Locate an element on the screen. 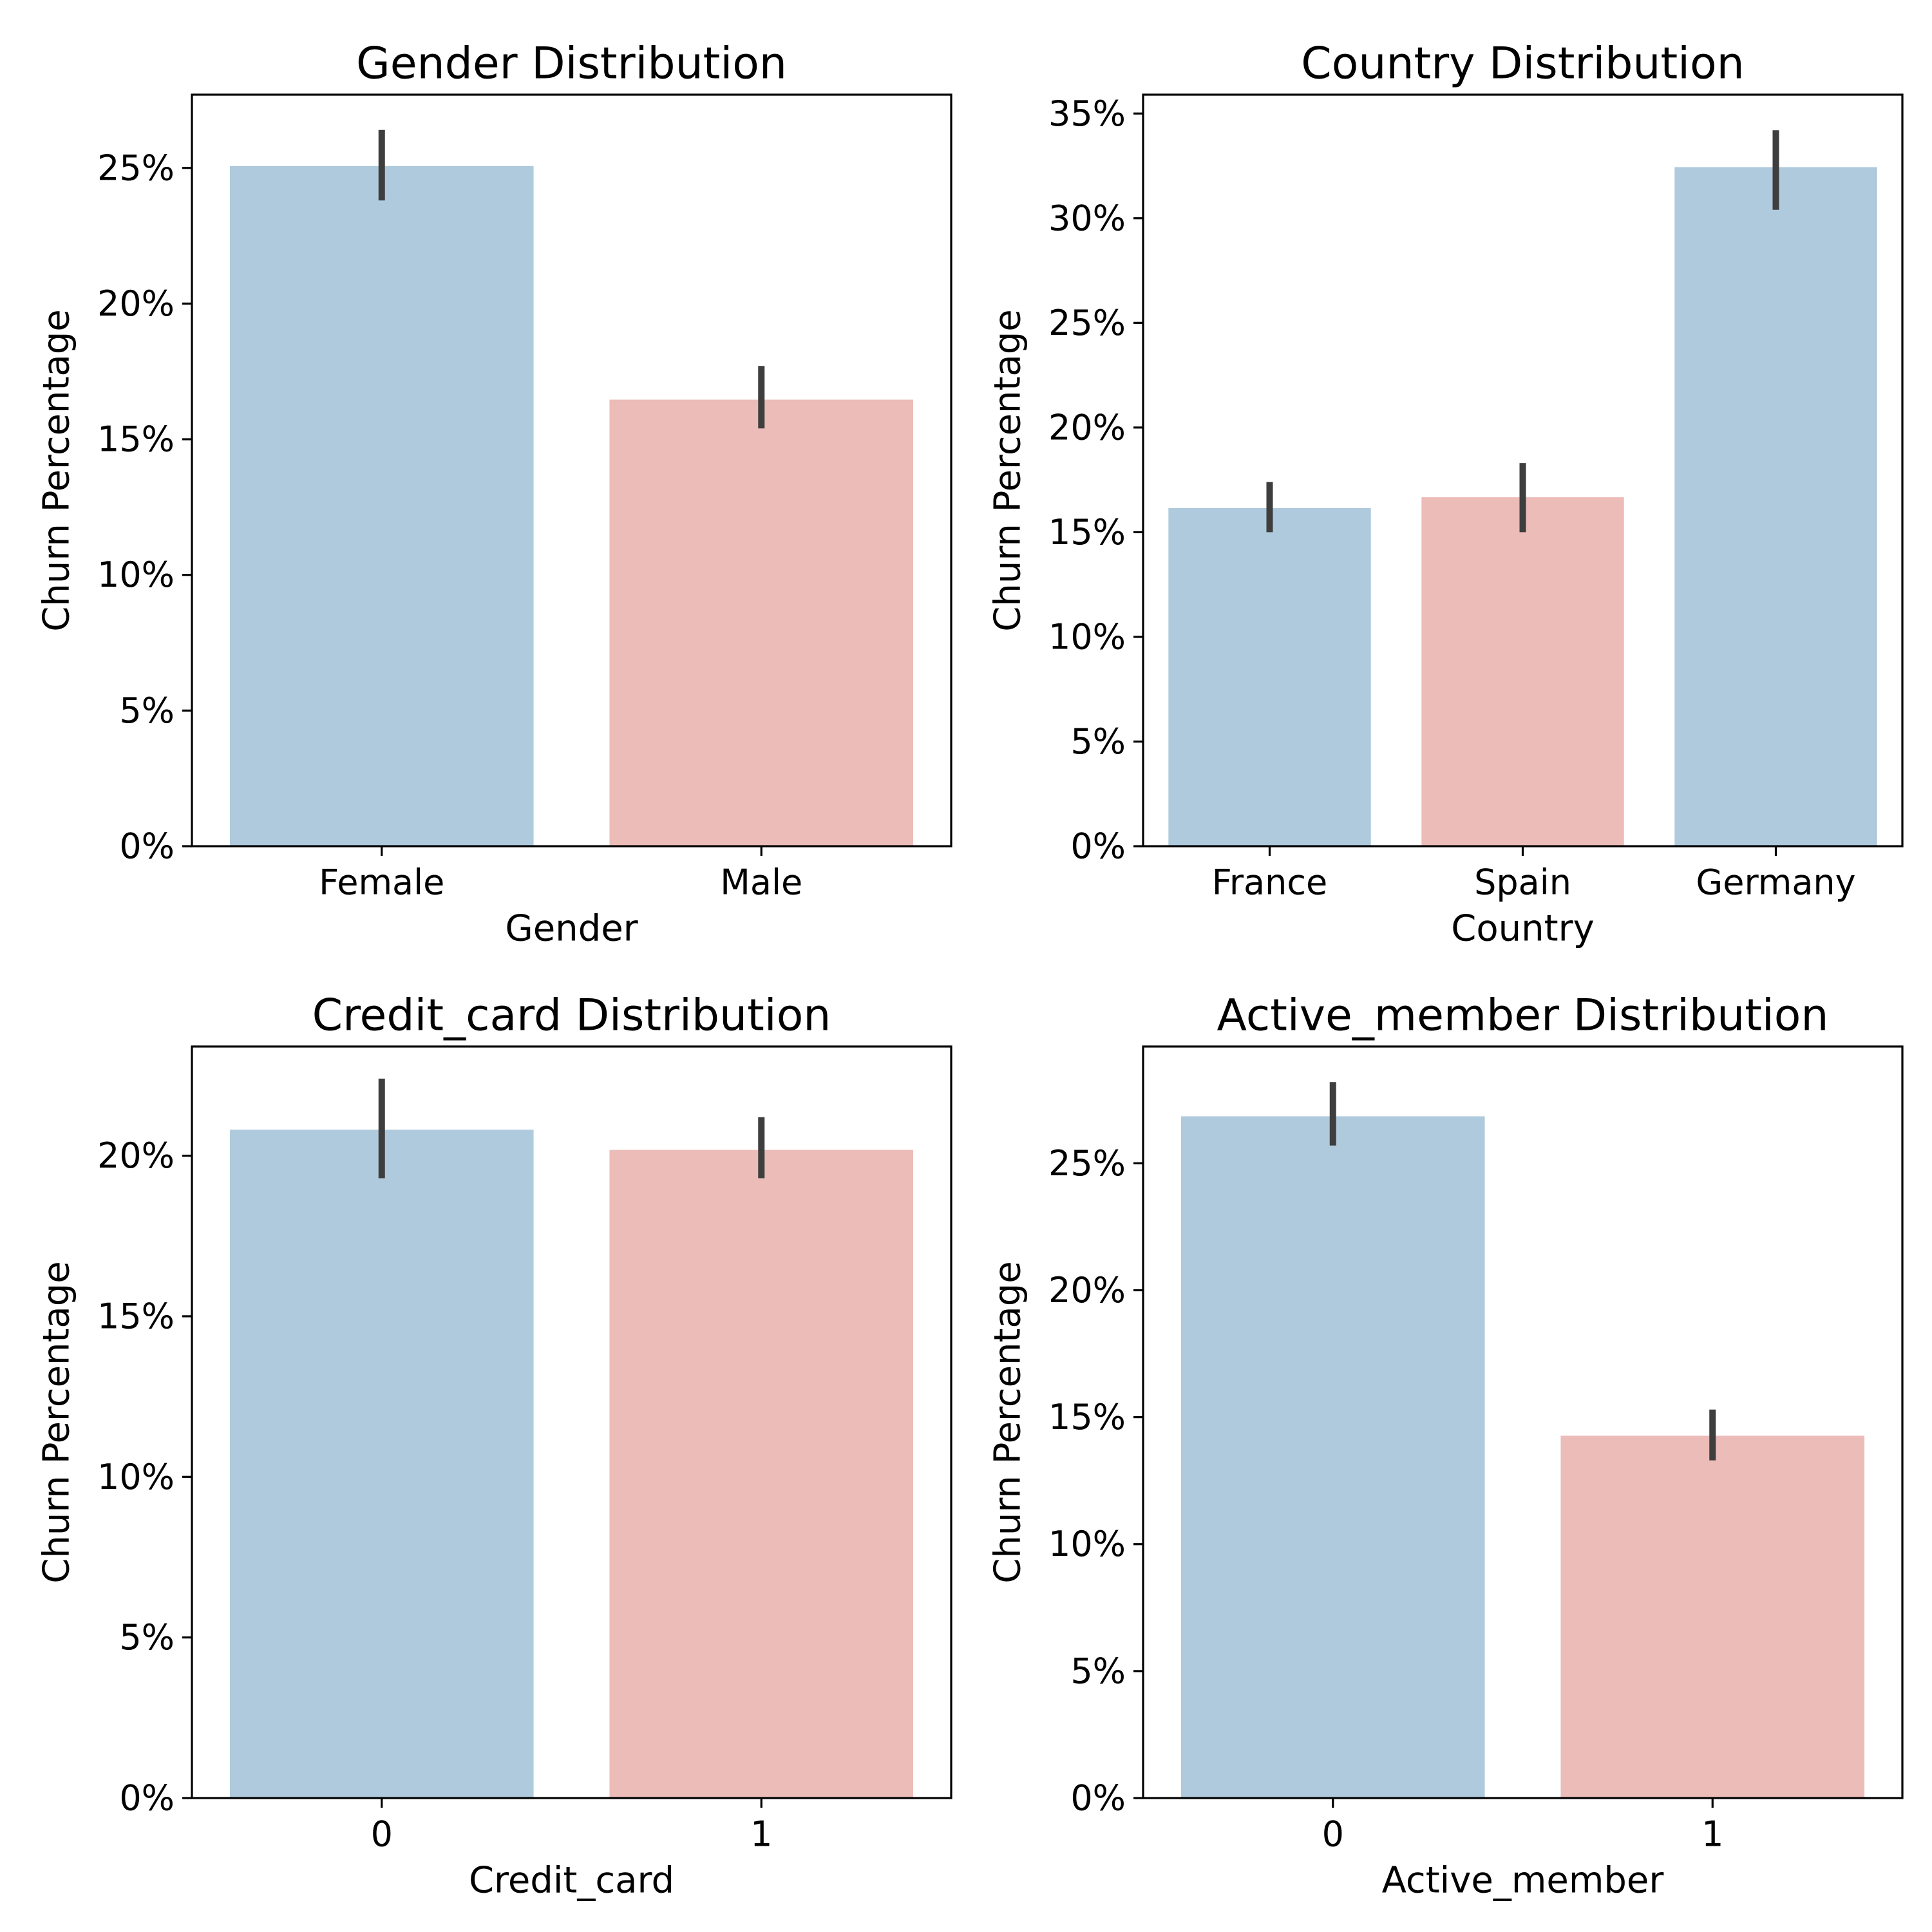  x-axis-label: Country is located at coordinates (1523, 929).